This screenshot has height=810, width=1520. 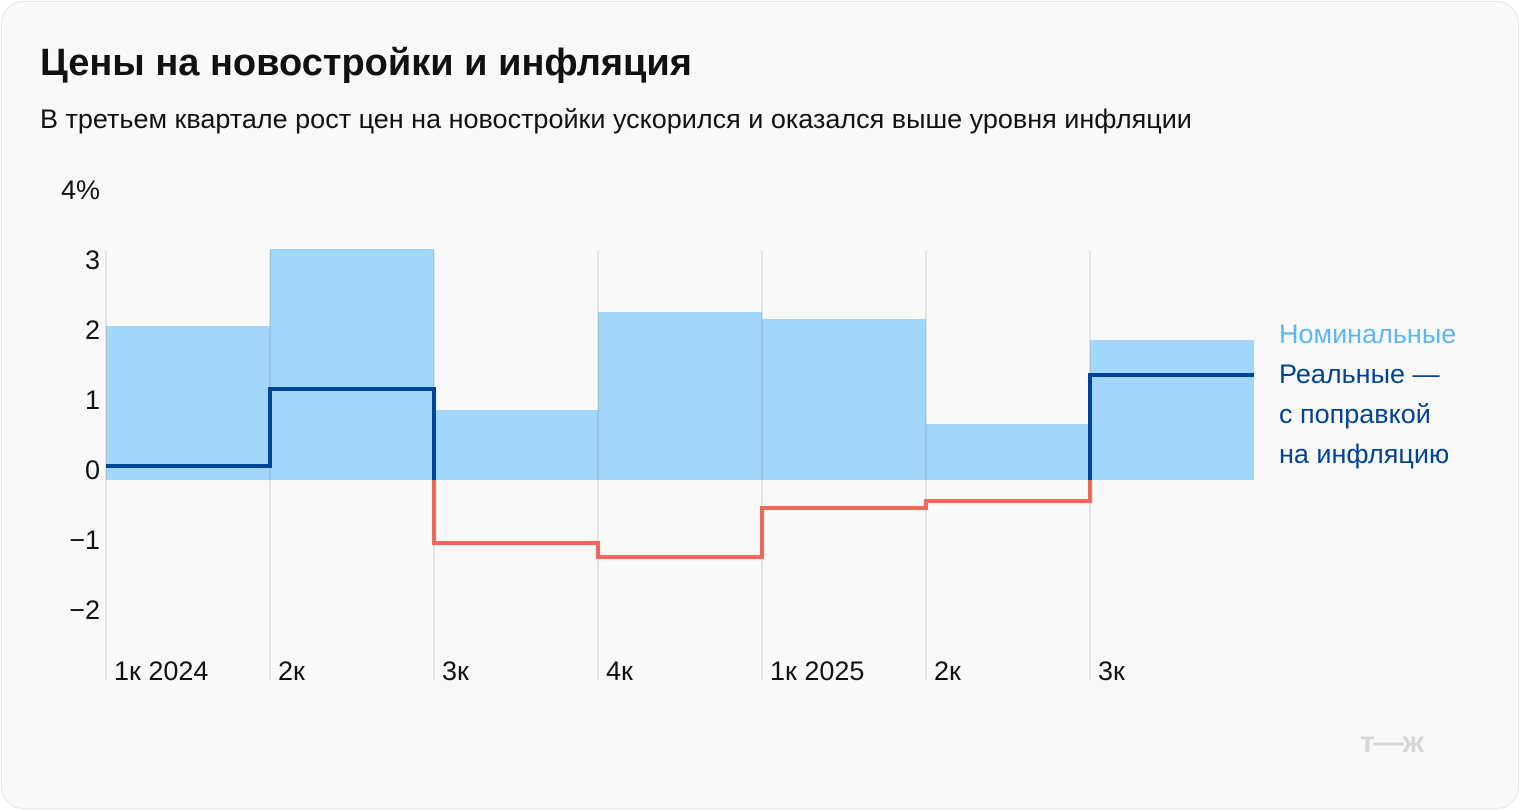 I want to click on y-tick-label: 0, so click(x=92, y=470).